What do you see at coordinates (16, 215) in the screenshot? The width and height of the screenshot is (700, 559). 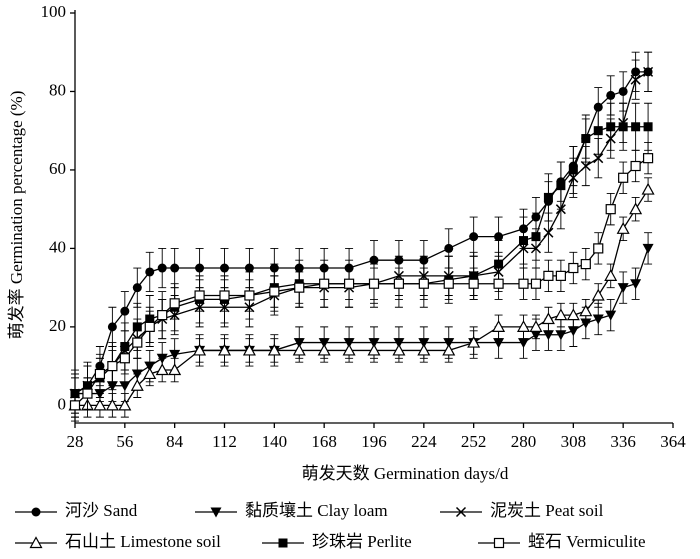 I see `y-axis-label: 萌发率 Germination percentage (%)` at bounding box center [16, 215].